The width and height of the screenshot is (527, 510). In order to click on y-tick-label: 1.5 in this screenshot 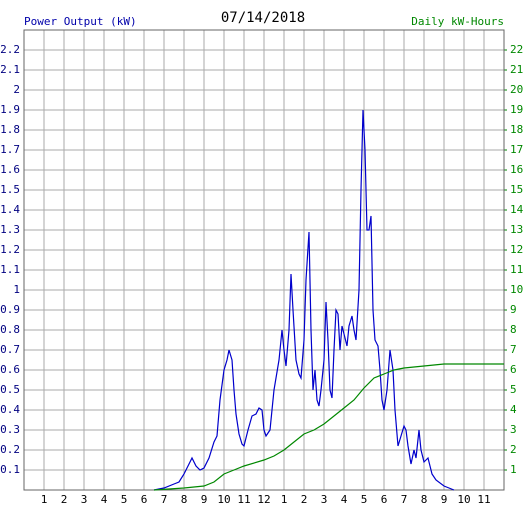, I will do `click(10, 189)`.